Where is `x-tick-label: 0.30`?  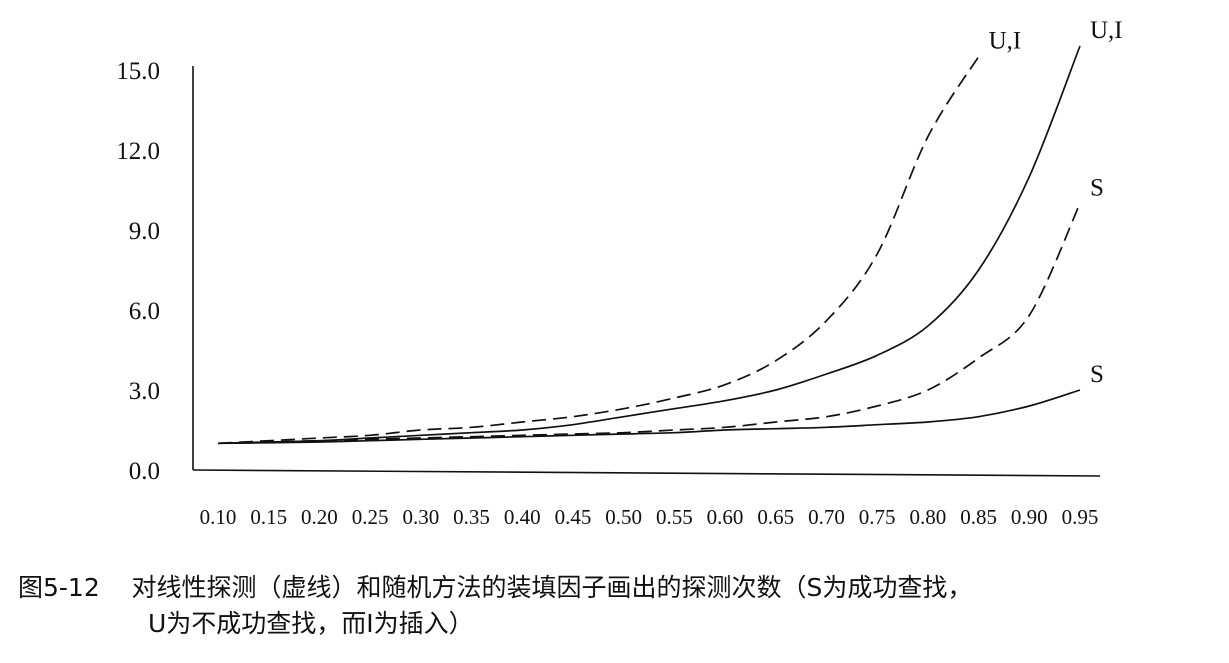
x-tick-label: 0.30 is located at coordinates (420, 517).